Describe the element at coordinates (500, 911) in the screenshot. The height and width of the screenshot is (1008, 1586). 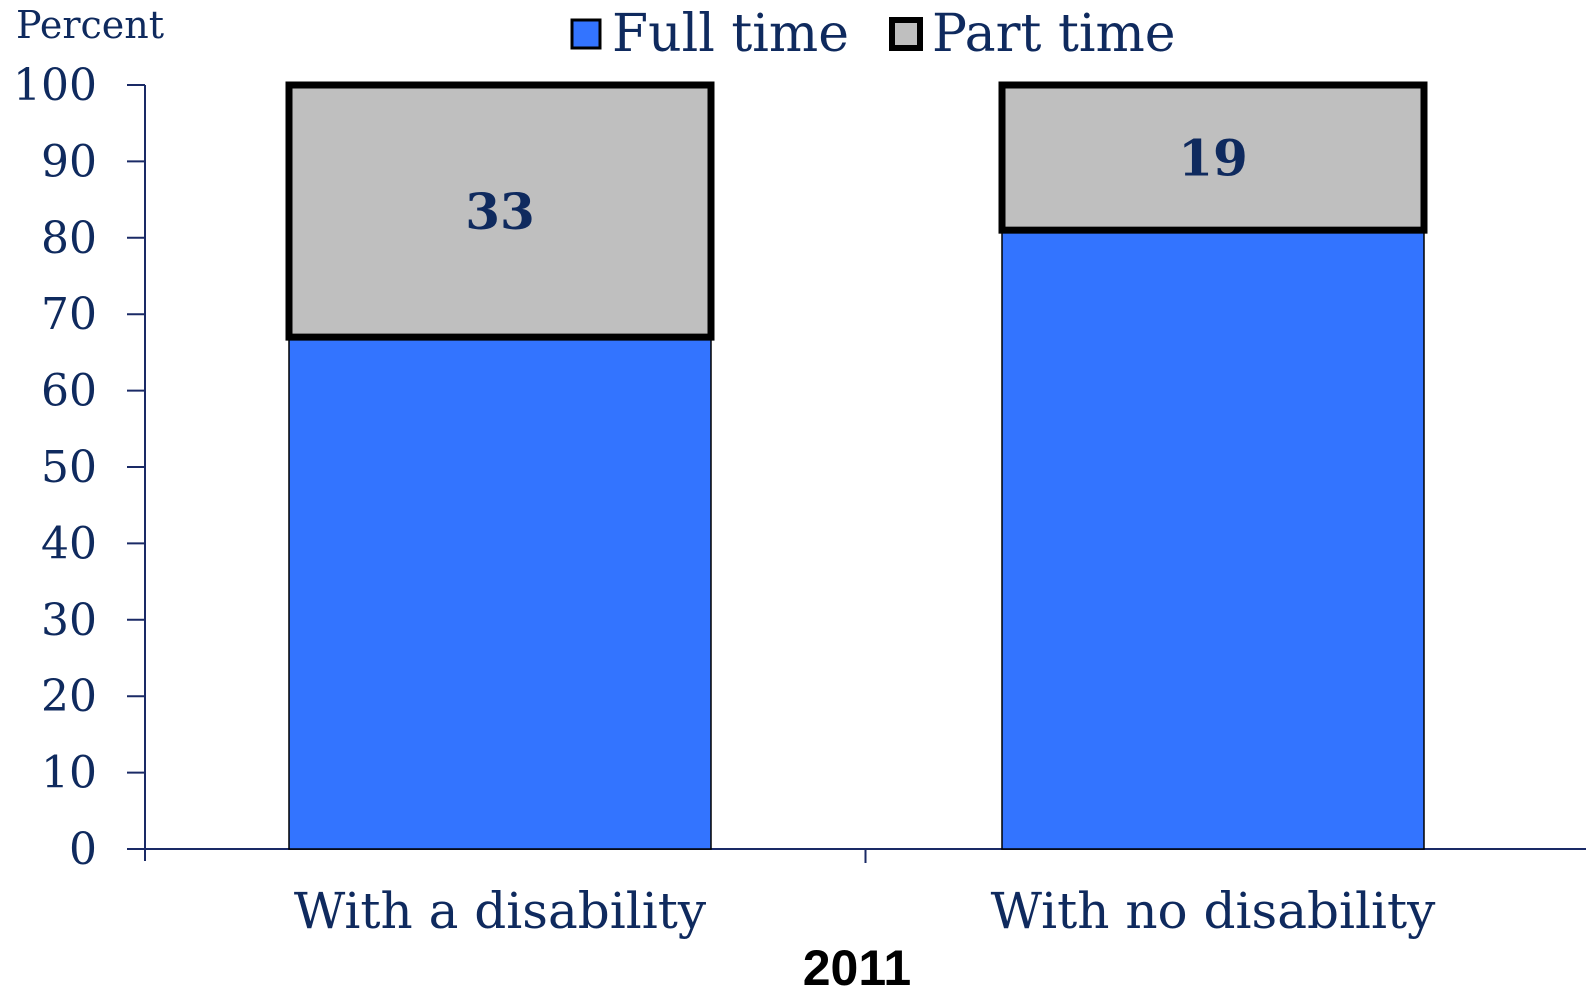
I see `category-label: With a disability` at that location.